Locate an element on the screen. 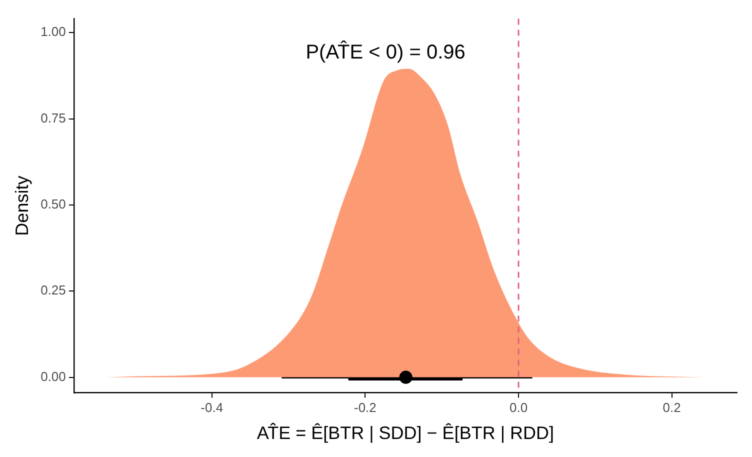  x-axis-title: AT̂E = Ê[BTR | SDD] − Ê[BTR | RDD] is located at coordinates (405, 433).